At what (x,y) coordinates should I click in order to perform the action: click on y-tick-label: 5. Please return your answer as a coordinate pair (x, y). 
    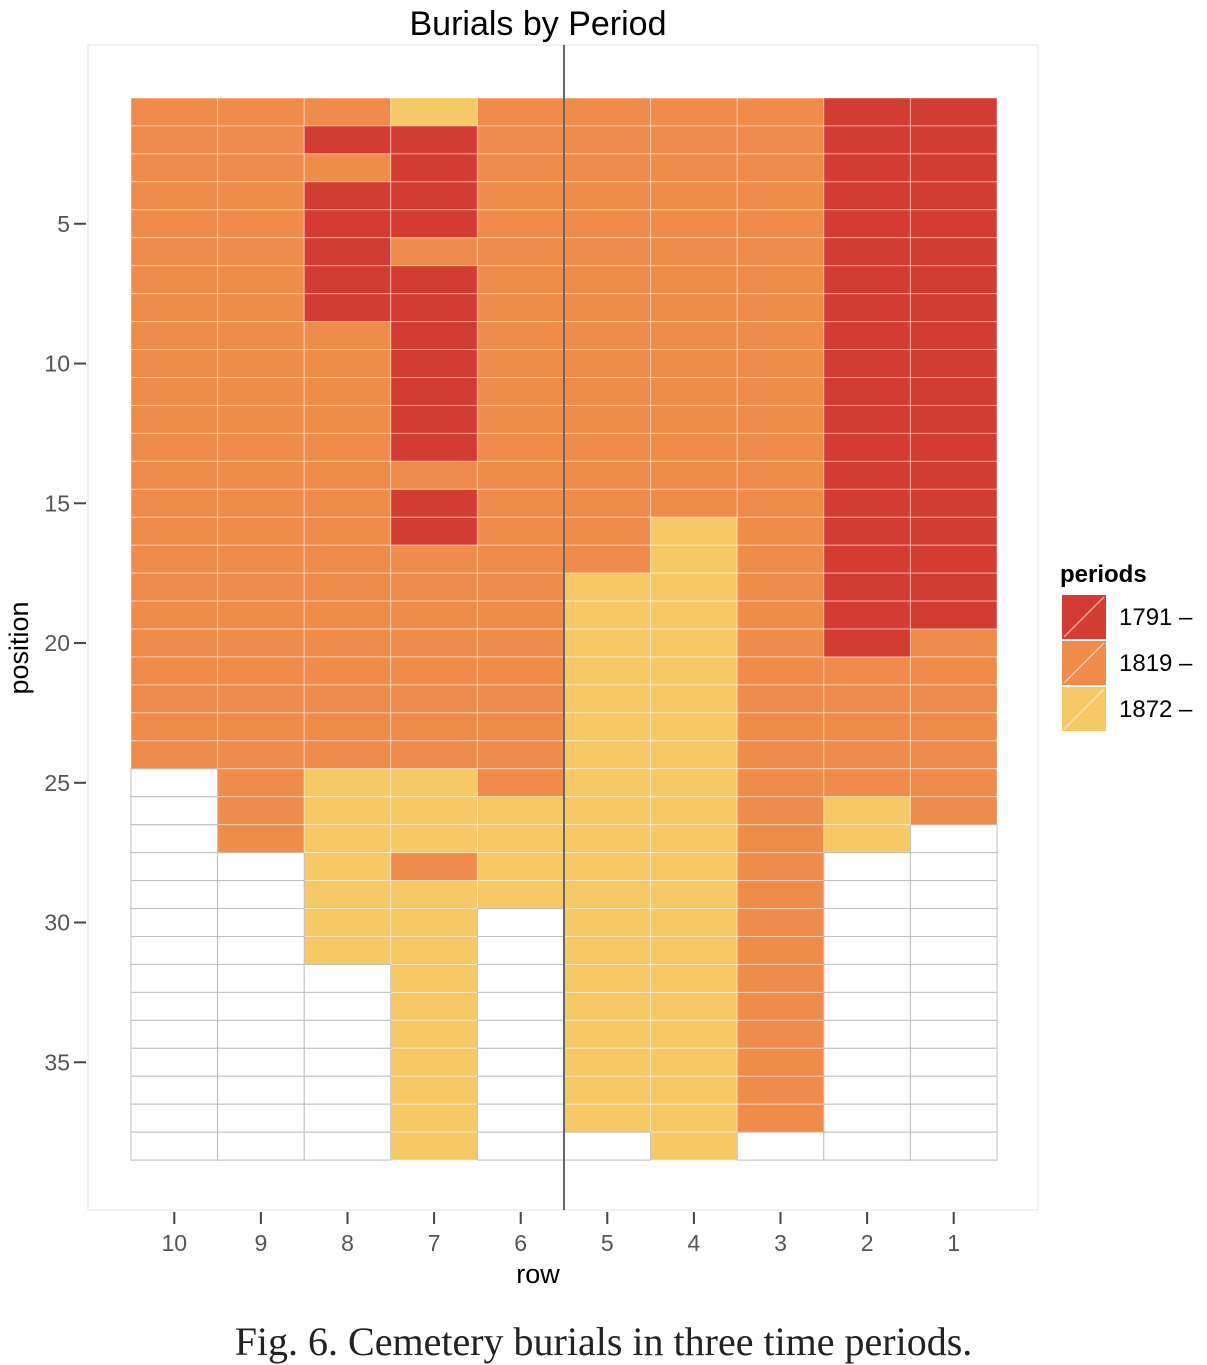
    Looking at the image, I should click on (63, 224).